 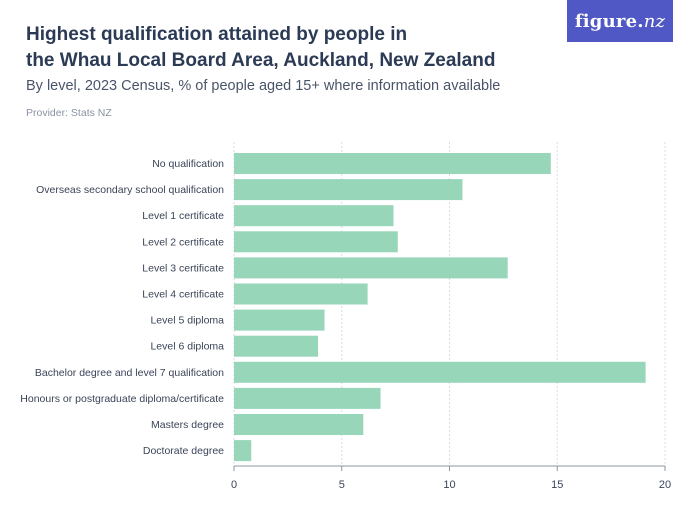 I want to click on category-label: Level 5 diploma, so click(x=187, y=321).